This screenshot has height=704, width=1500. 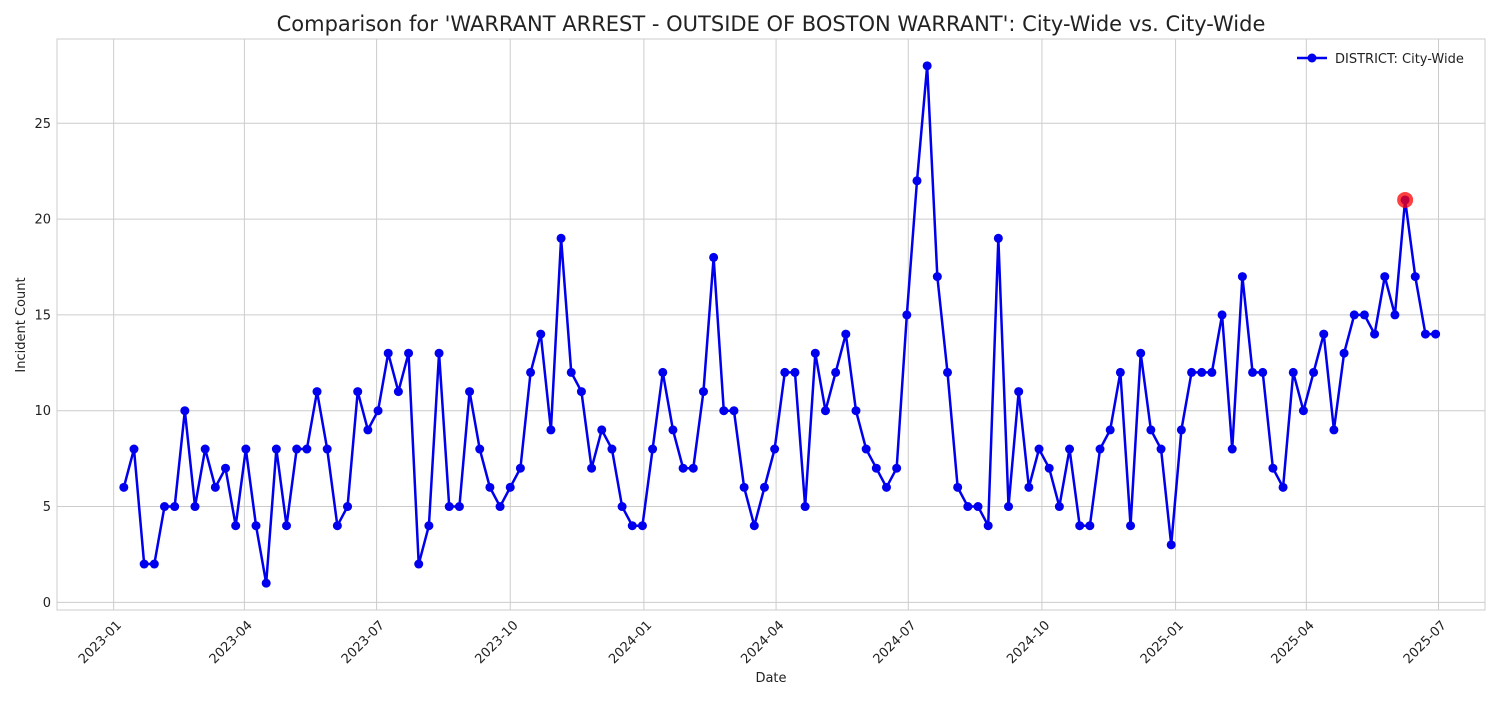 I want to click on legend-label: DISTRICT: City-Wide, so click(x=1399, y=59).